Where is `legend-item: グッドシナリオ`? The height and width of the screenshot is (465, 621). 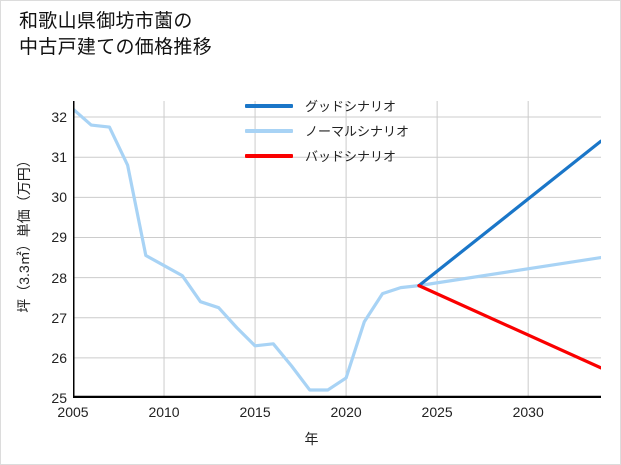
legend-item: グッドシナリオ is located at coordinates (340, 105).